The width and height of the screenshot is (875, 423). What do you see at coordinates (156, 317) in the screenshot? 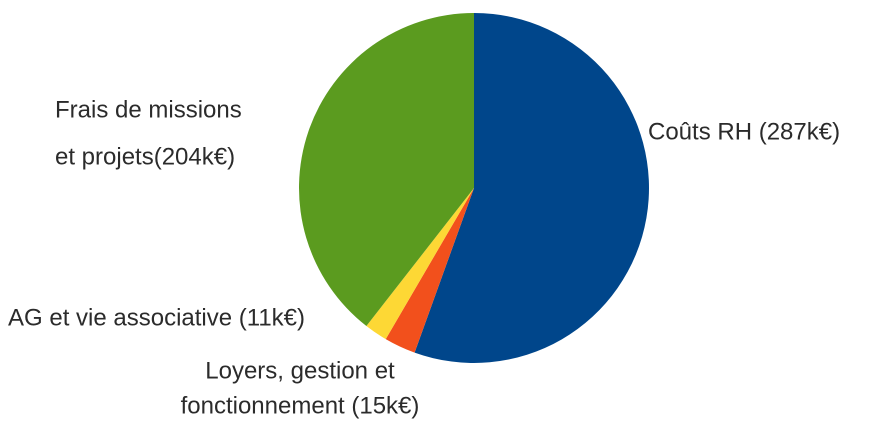
I see `slice-label: AG et vie associative (11k€)` at bounding box center [156, 317].